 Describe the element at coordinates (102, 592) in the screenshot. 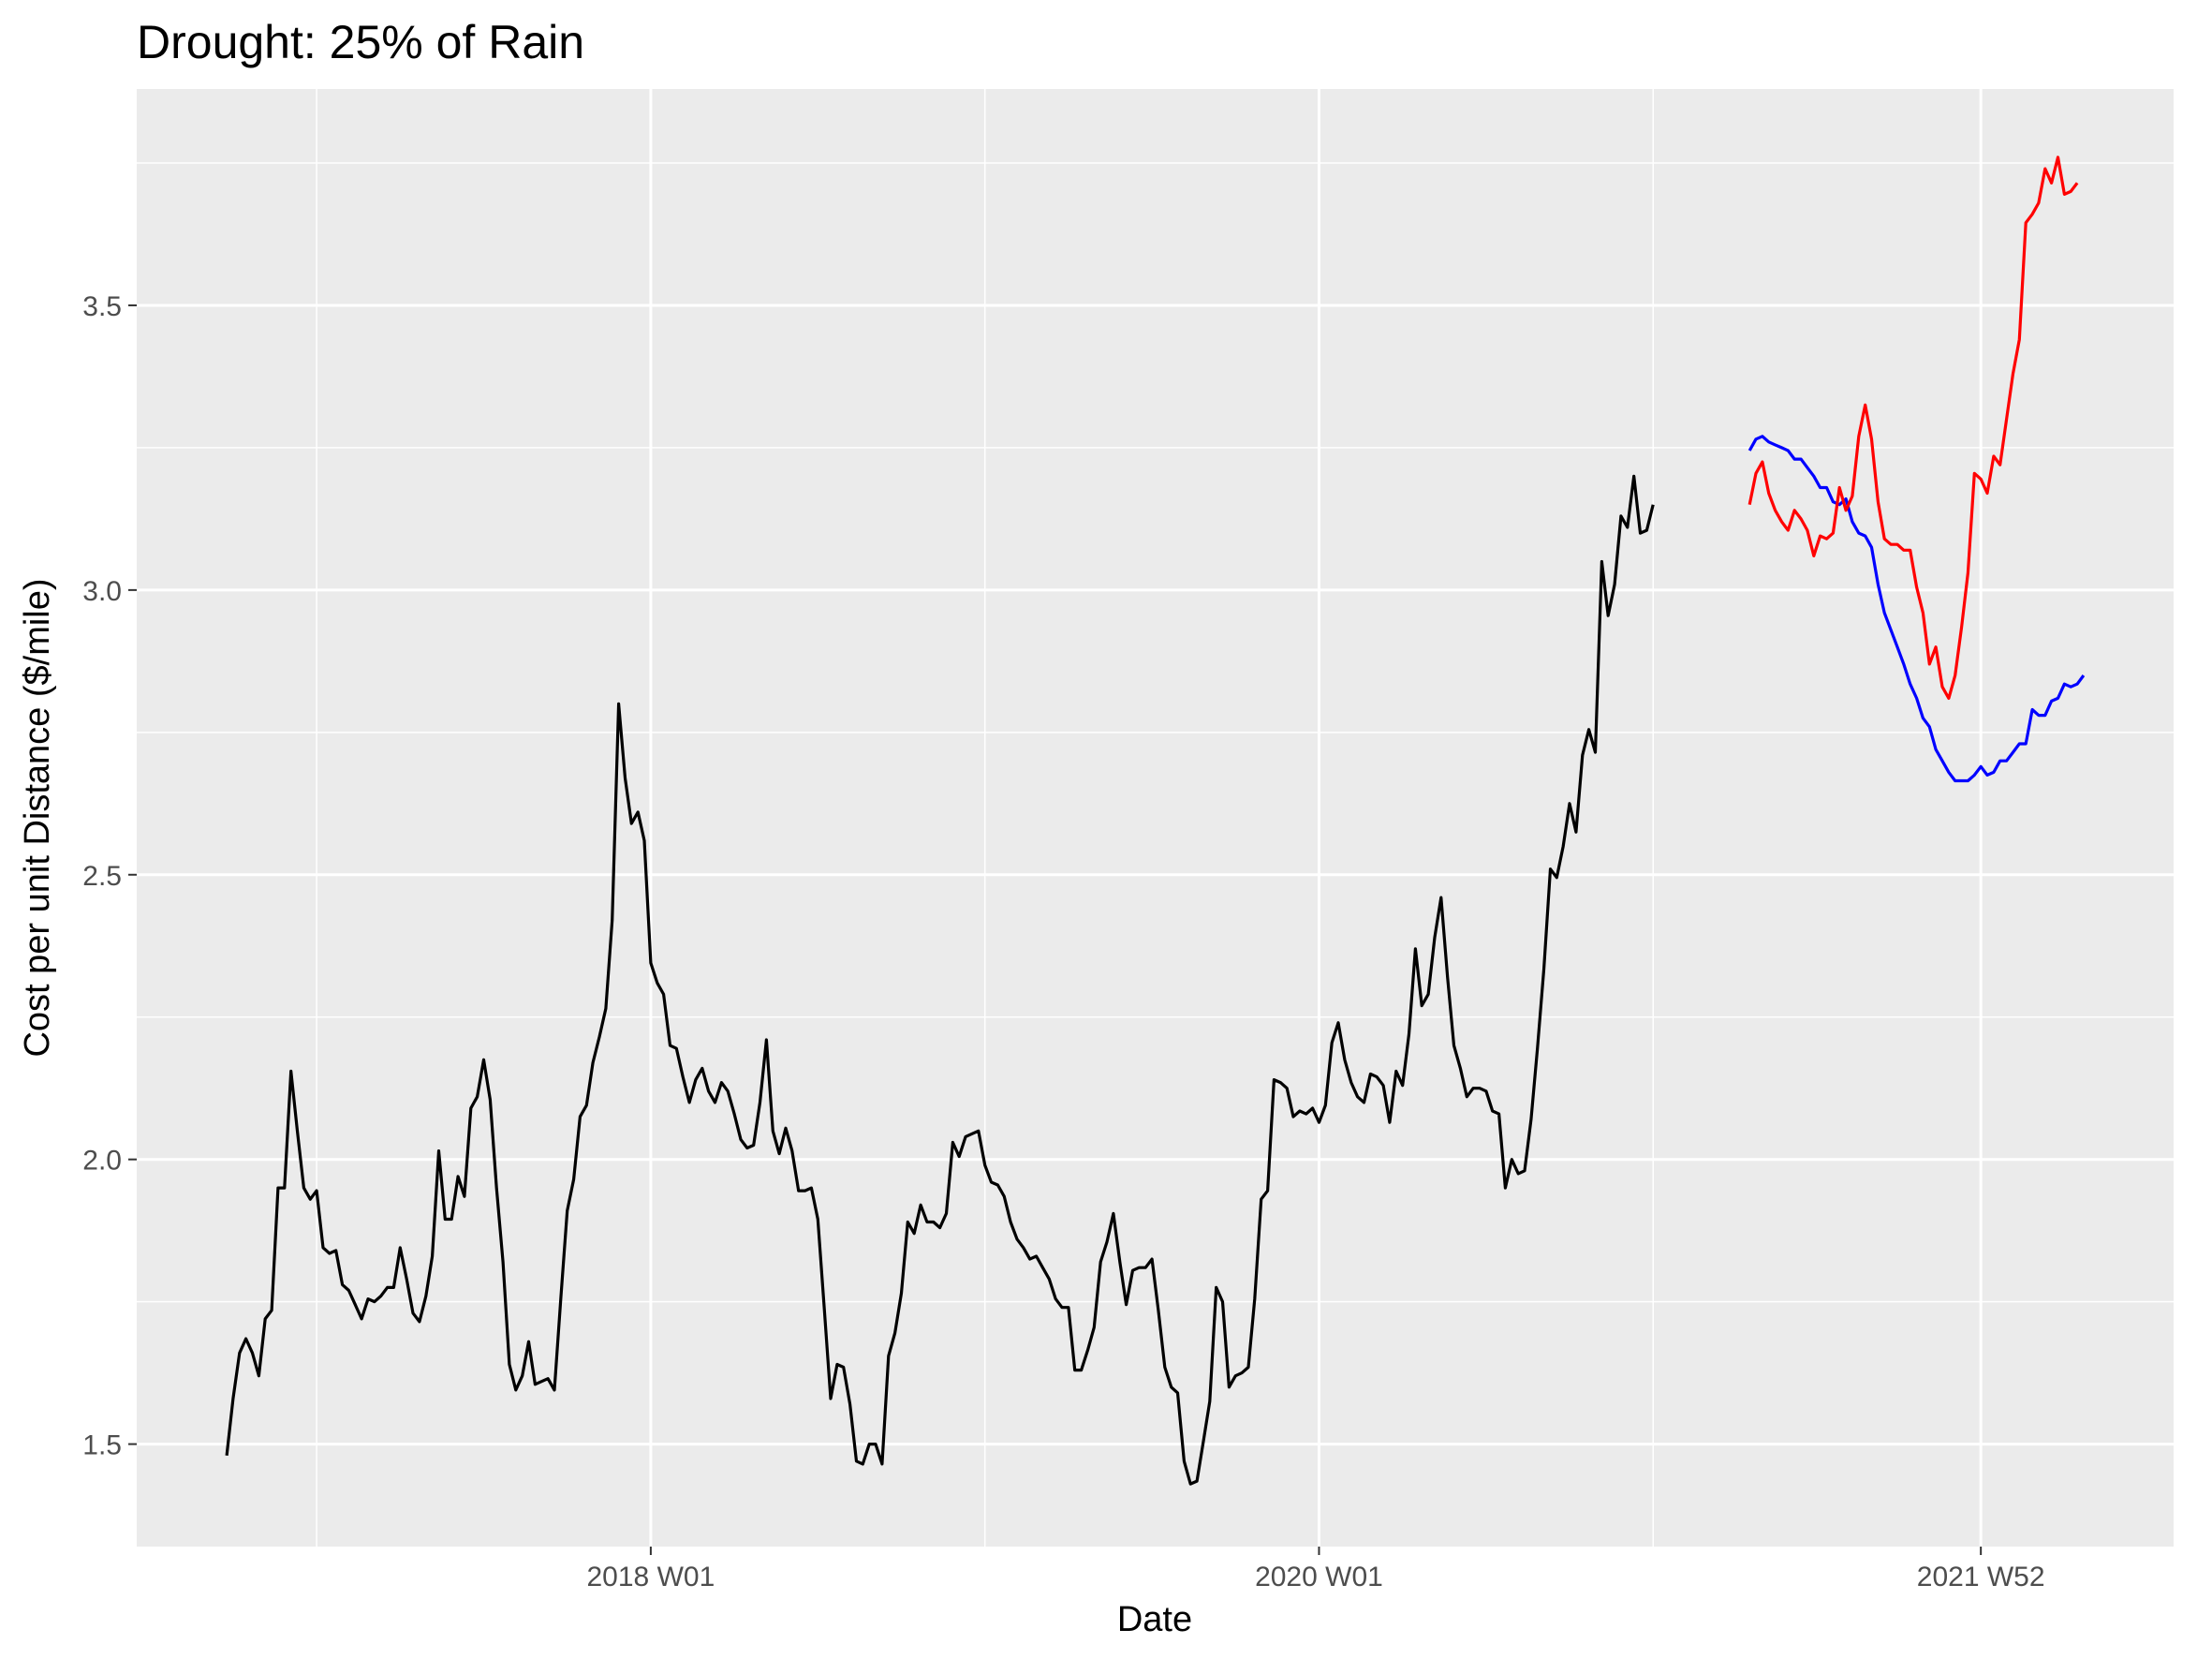

I see `y-tick-label: 3.0` at that location.